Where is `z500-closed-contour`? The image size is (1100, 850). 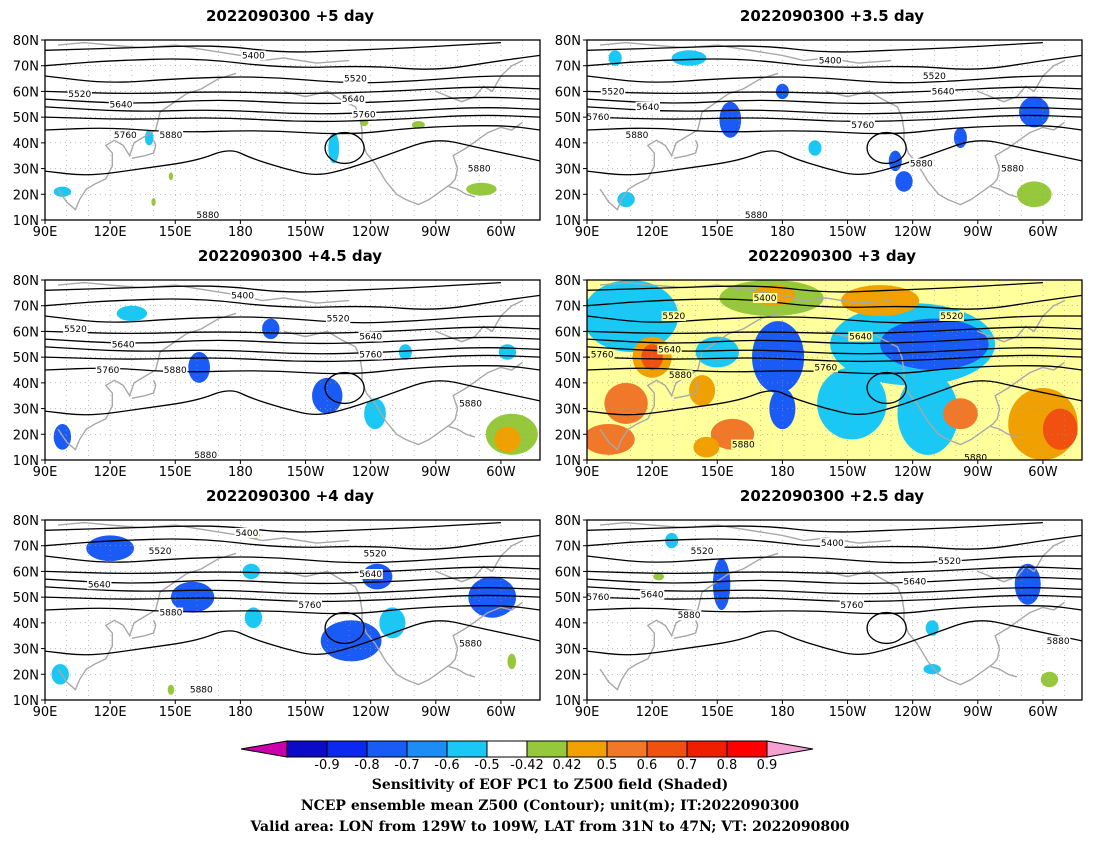
z500-closed-contour is located at coordinates (344, 388).